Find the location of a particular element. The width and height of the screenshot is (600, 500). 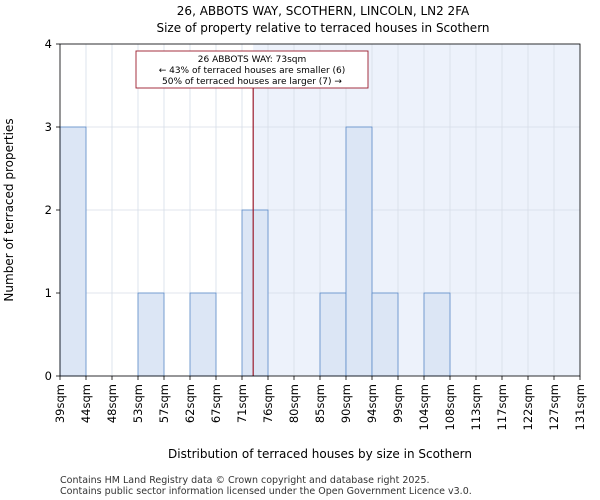

bar-90sqm is located at coordinates (359, 251).